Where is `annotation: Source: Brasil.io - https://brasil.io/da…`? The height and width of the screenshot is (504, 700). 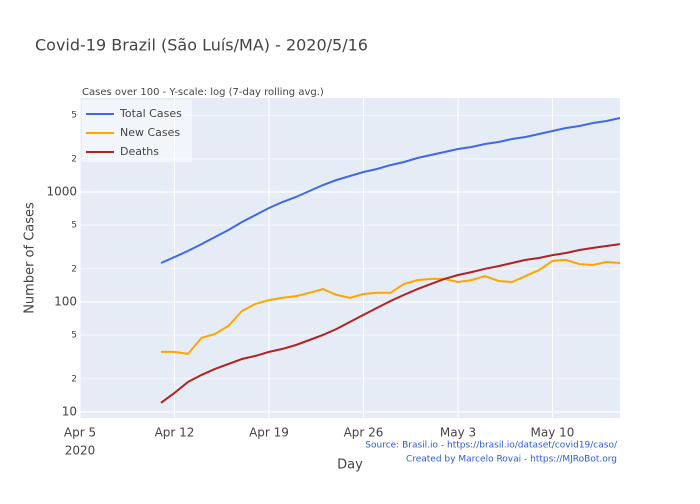
annotation: Source: Brasil.io - https://brasil.io/da… is located at coordinates (491, 446).